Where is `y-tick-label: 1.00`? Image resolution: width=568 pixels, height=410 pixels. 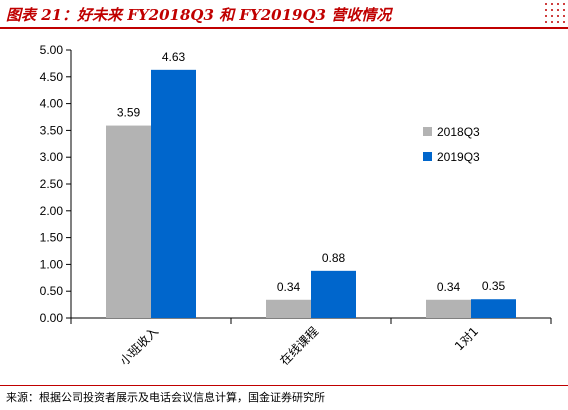 y-tick-label: 1.00 is located at coordinates (52, 264).